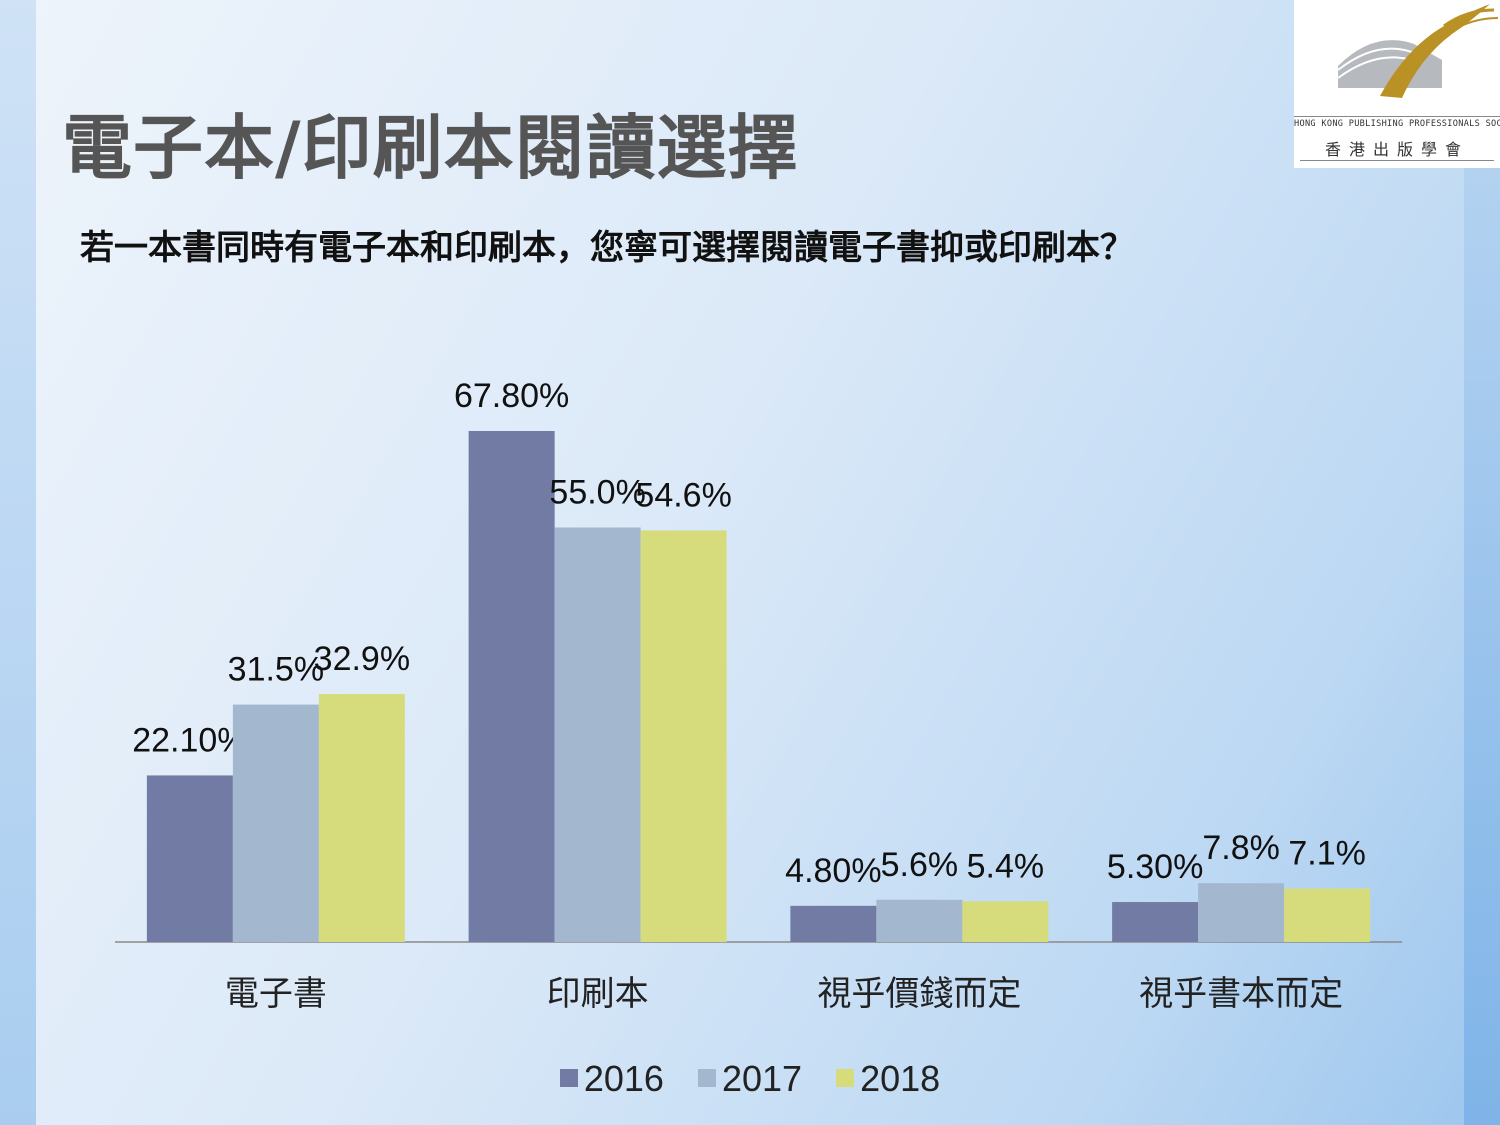 This screenshot has width=1500, height=1125. I want to click on data-label-2016-2: 4.80%, so click(833, 871).